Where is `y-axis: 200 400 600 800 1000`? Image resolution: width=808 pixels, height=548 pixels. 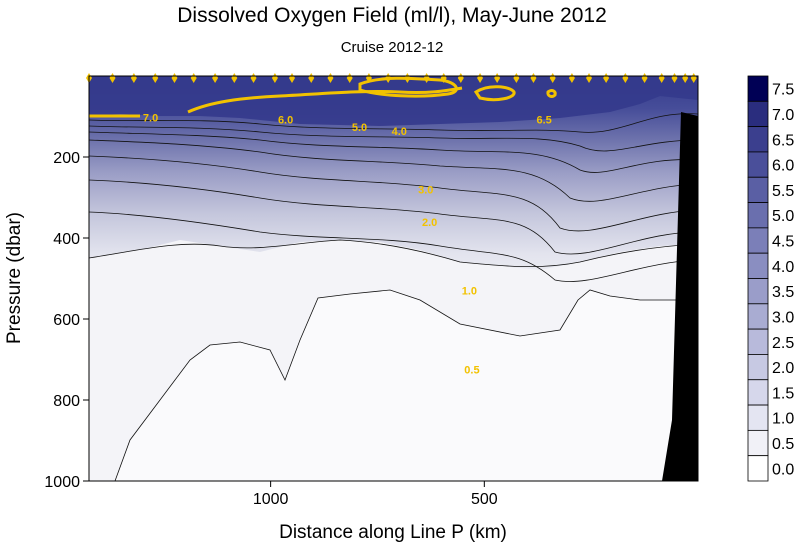
y-axis: 200 400 600 800 1000 is located at coordinates (66, 320).